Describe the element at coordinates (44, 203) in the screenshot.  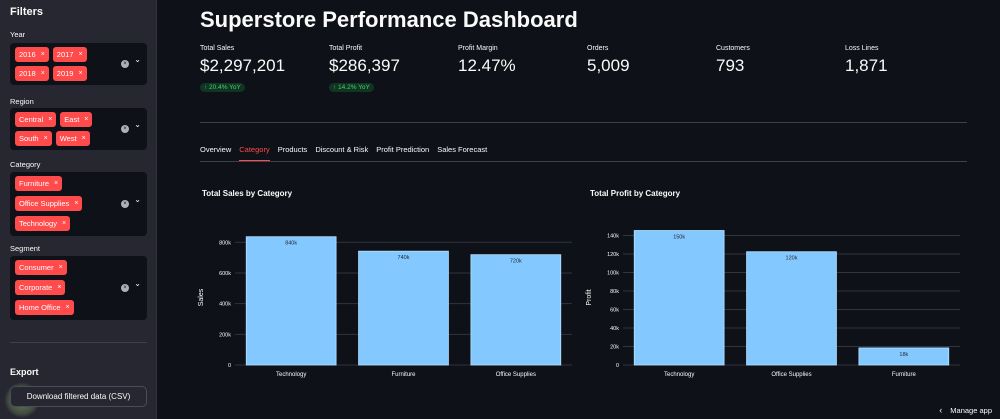
I see `chip-label: Office Supplies` at that location.